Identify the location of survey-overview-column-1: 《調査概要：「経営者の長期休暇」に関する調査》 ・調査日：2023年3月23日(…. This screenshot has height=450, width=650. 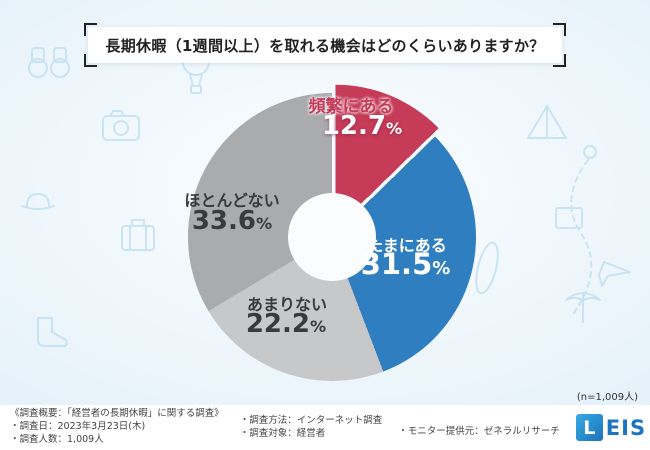
(117, 427).